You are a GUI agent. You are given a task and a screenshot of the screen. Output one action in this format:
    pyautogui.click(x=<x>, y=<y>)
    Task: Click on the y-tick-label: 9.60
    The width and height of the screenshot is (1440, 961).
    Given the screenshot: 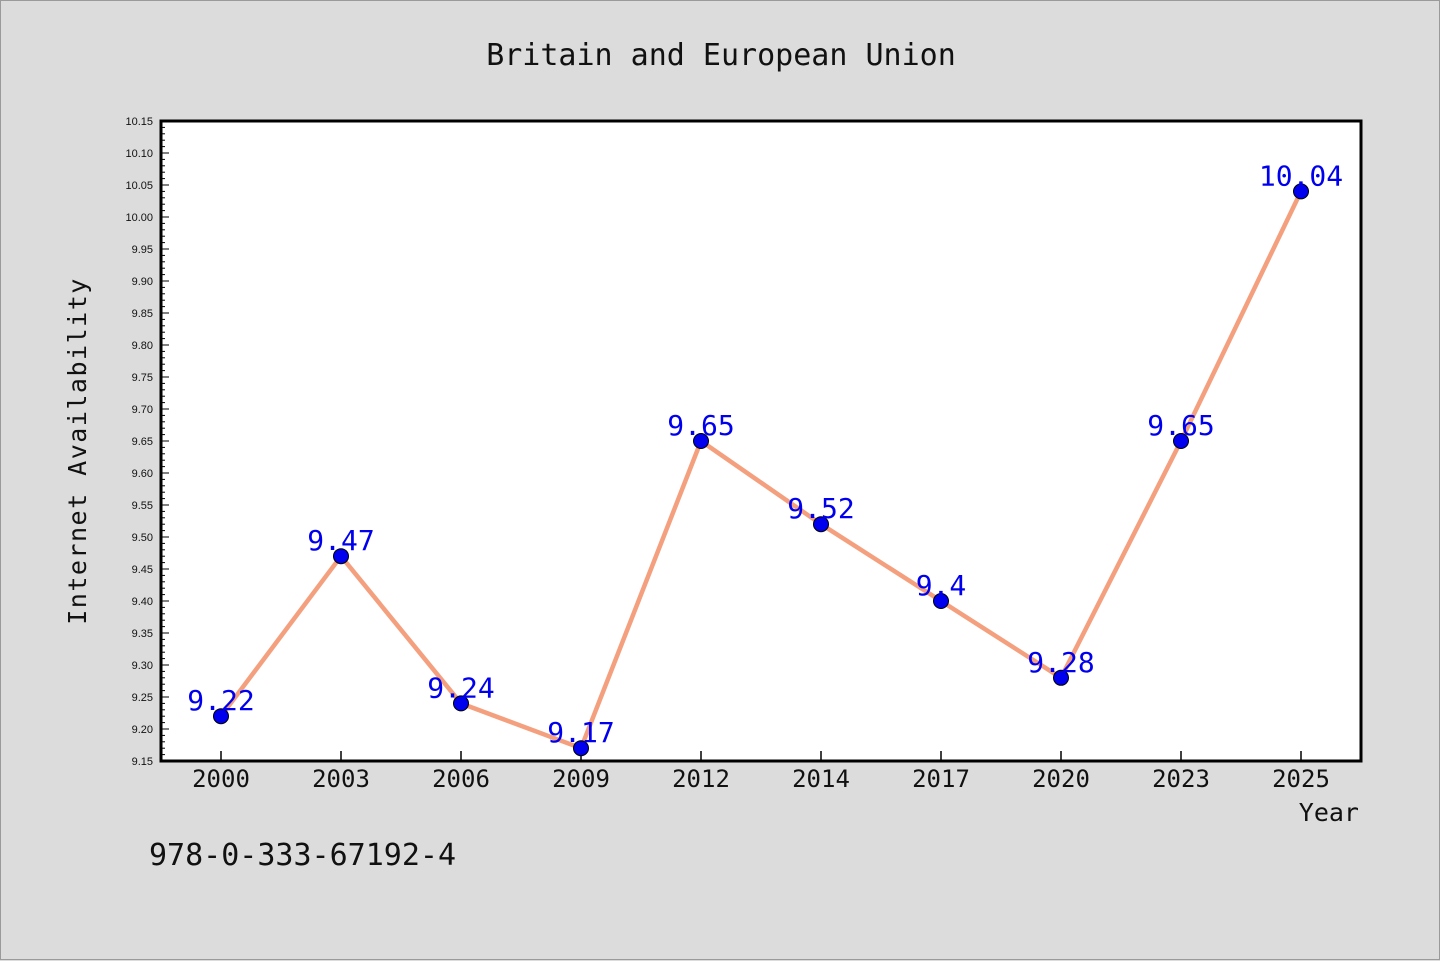 What is the action you would take?
    pyautogui.click(x=142, y=474)
    